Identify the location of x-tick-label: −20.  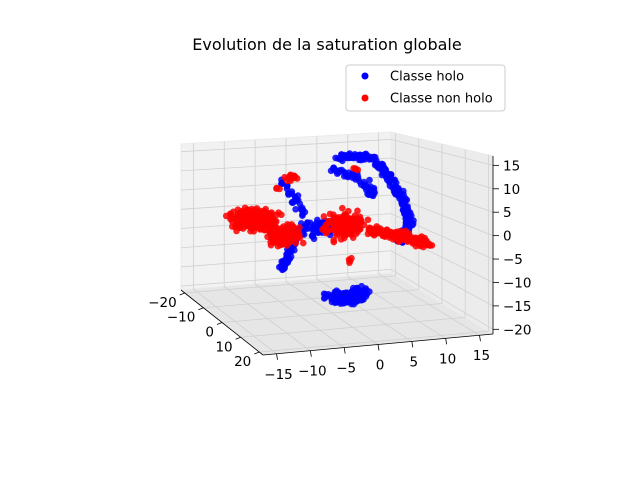
(162, 303).